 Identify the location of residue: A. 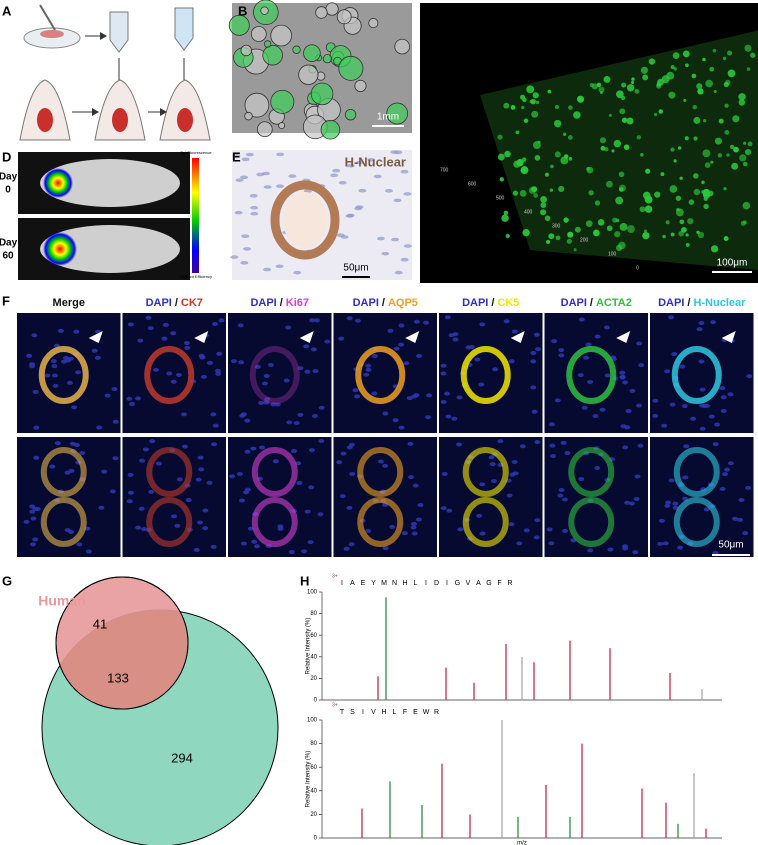
(478, 583).